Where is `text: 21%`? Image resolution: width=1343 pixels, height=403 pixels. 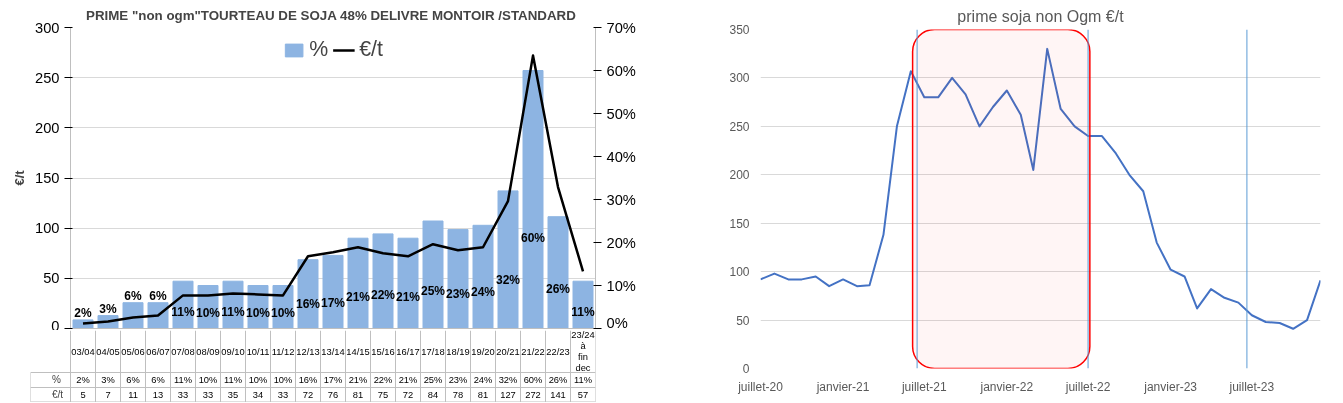 text: 21% is located at coordinates (358, 296).